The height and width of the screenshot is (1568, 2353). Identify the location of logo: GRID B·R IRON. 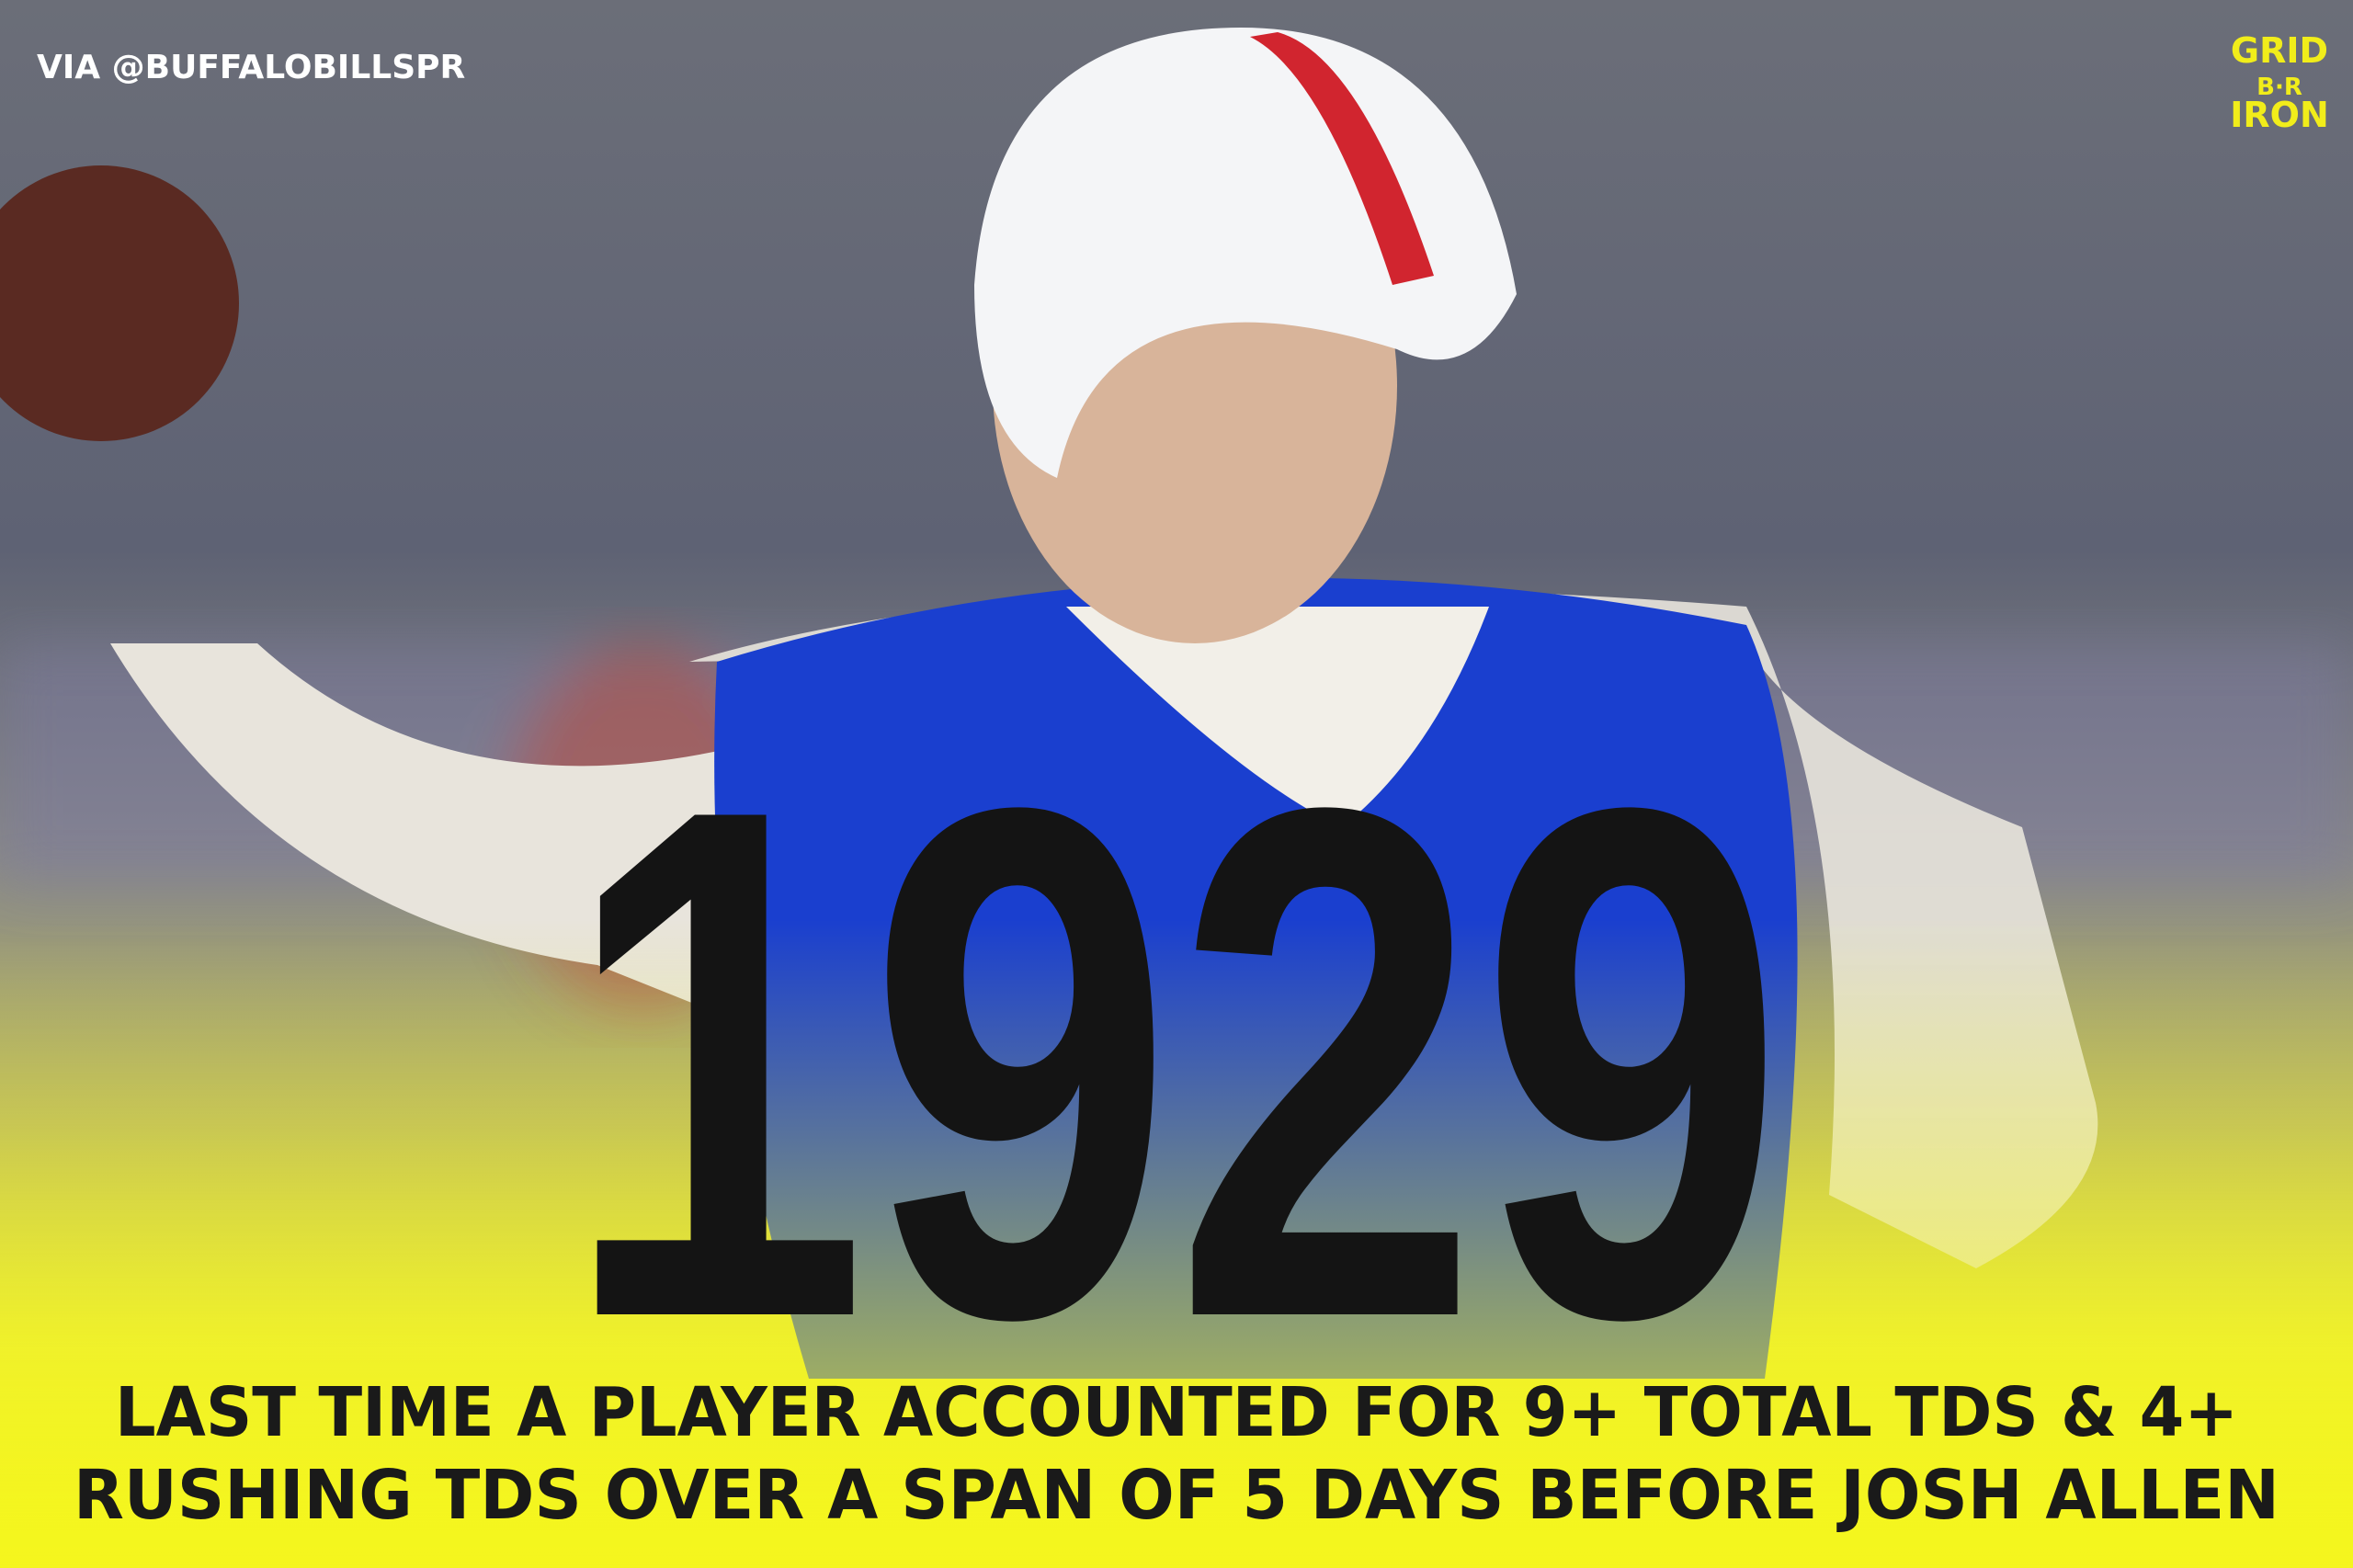
(2279, 82).